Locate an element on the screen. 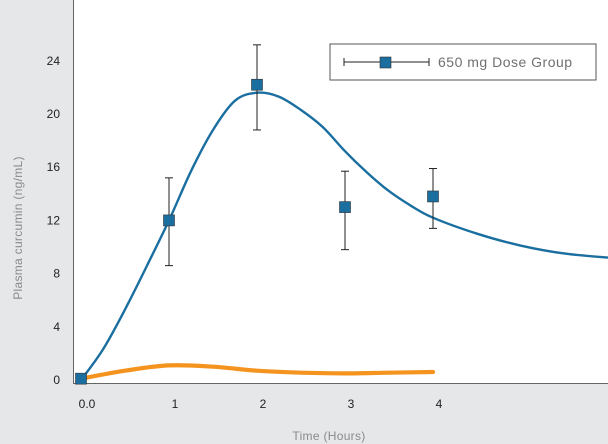 The width and height of the screenshot is (608, 444). y-tick-label: 12 is located at coordinates (54, 220).